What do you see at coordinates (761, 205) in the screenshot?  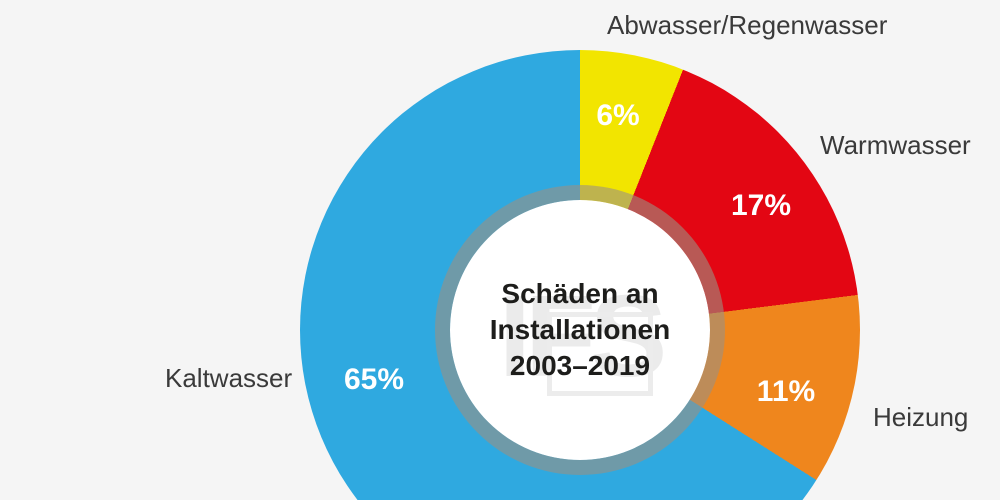 I see `percent-label-warmwasser: 17%` at bounding box center [761, 205].